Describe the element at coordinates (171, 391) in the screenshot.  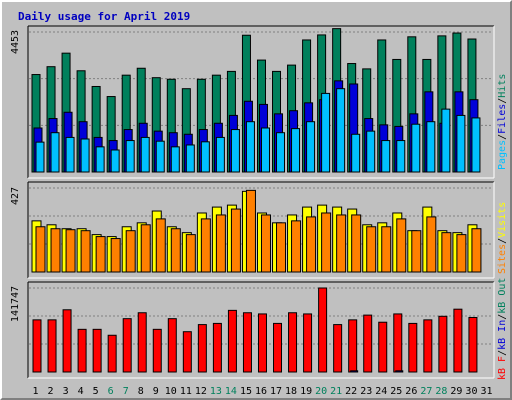
I see `x-tick-label: 10` at that location.